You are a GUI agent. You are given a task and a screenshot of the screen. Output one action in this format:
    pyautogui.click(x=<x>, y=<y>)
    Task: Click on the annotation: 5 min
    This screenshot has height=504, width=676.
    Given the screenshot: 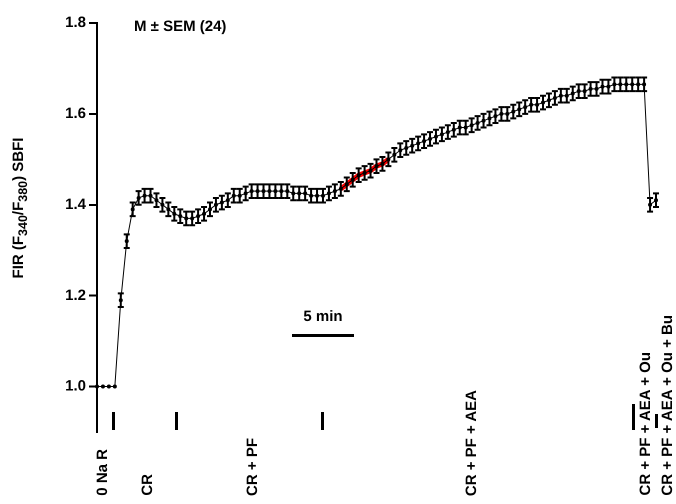 What is the action you would take?
    pyautogui.click(x=323, y=316)
    